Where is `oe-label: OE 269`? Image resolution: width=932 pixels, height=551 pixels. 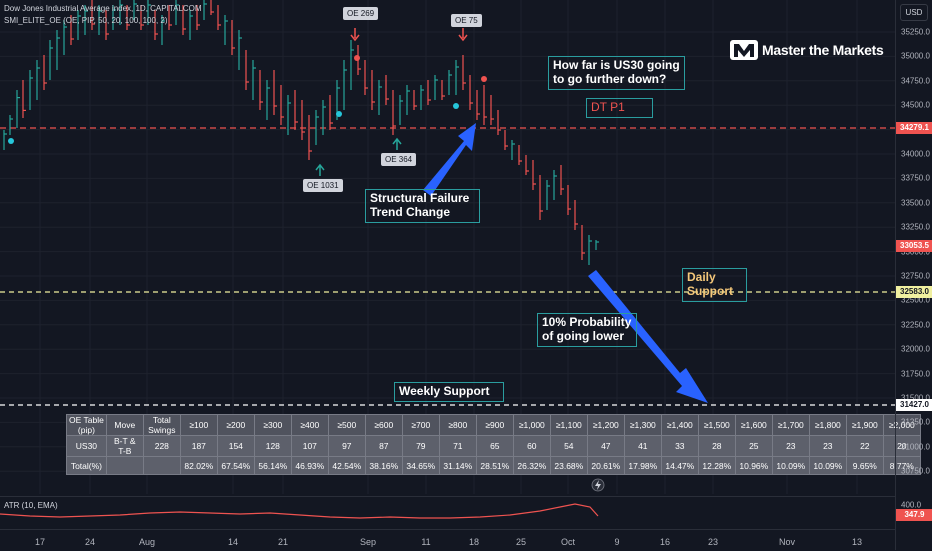 oe-label: OE 269 is located at coordinates (361, 13).